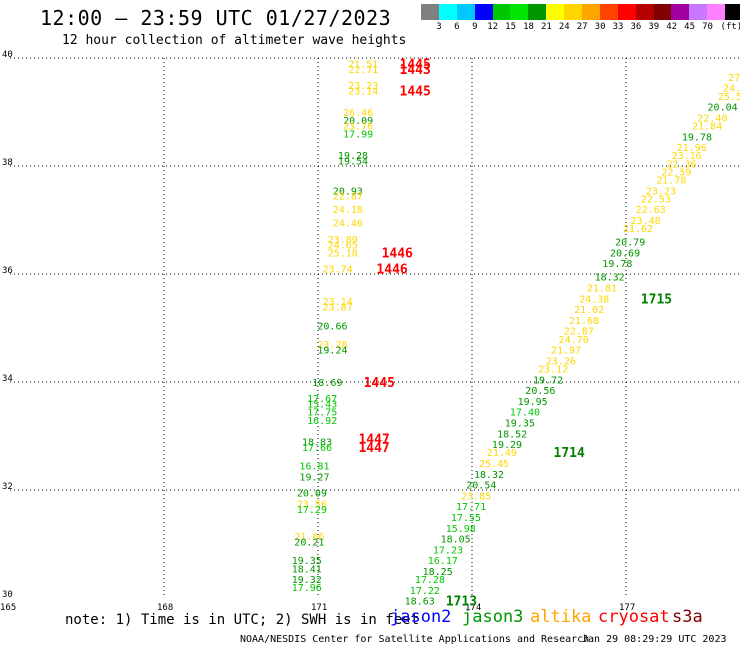 Image resolution: width=740 pixels, height=650 pixels. Describe the element at coordinates (656, 299) in the screenshot. I see `pass-time-annotation: 1715` at that location.